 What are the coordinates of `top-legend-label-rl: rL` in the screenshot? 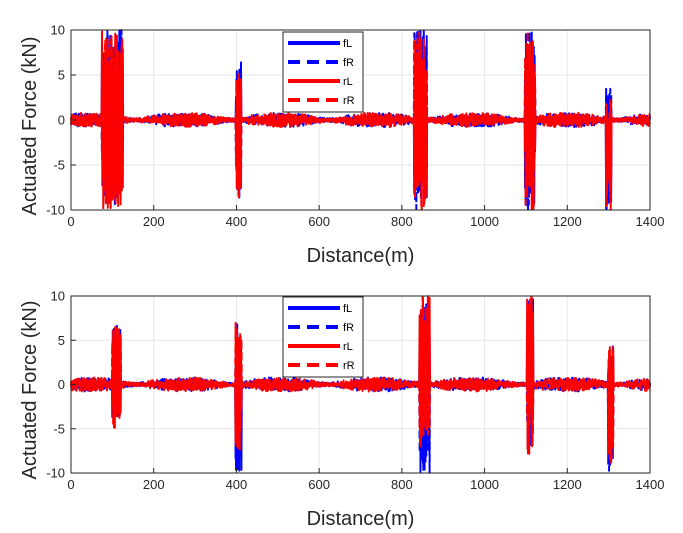 It's located at (348, 82).